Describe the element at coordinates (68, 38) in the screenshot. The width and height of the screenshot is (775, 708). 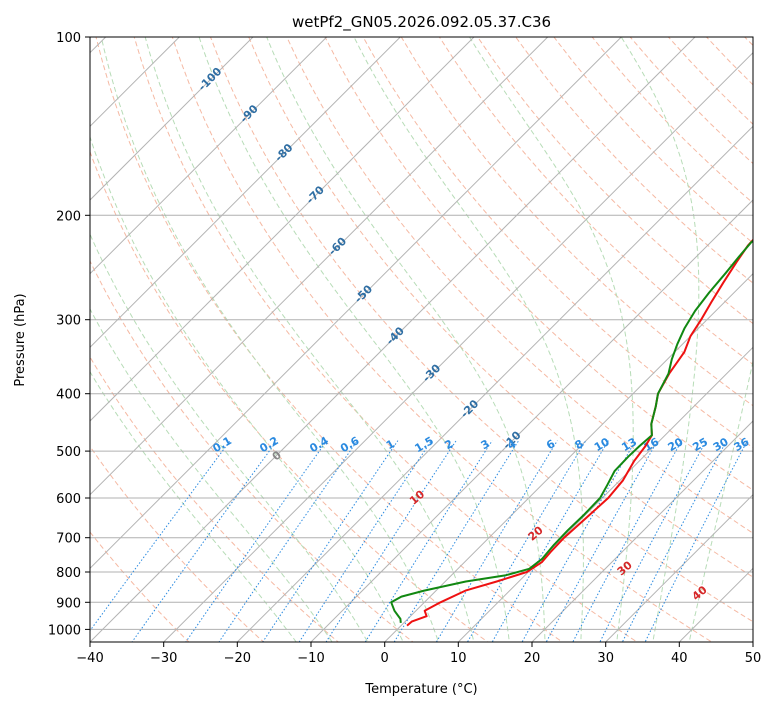
I see `y-tick-label: 100` at that location.